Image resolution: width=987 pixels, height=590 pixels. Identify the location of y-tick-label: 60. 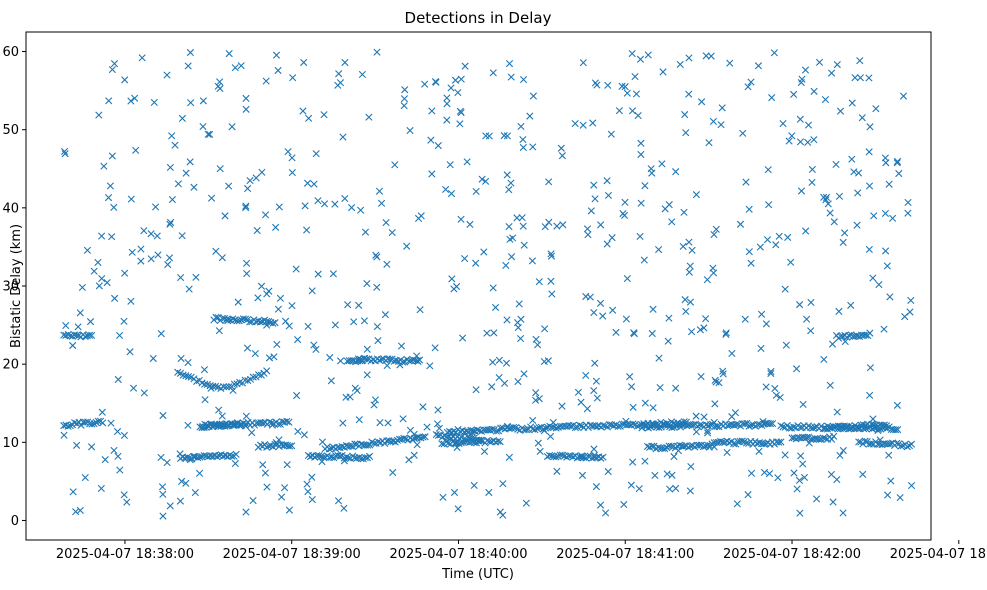
(10, 52).